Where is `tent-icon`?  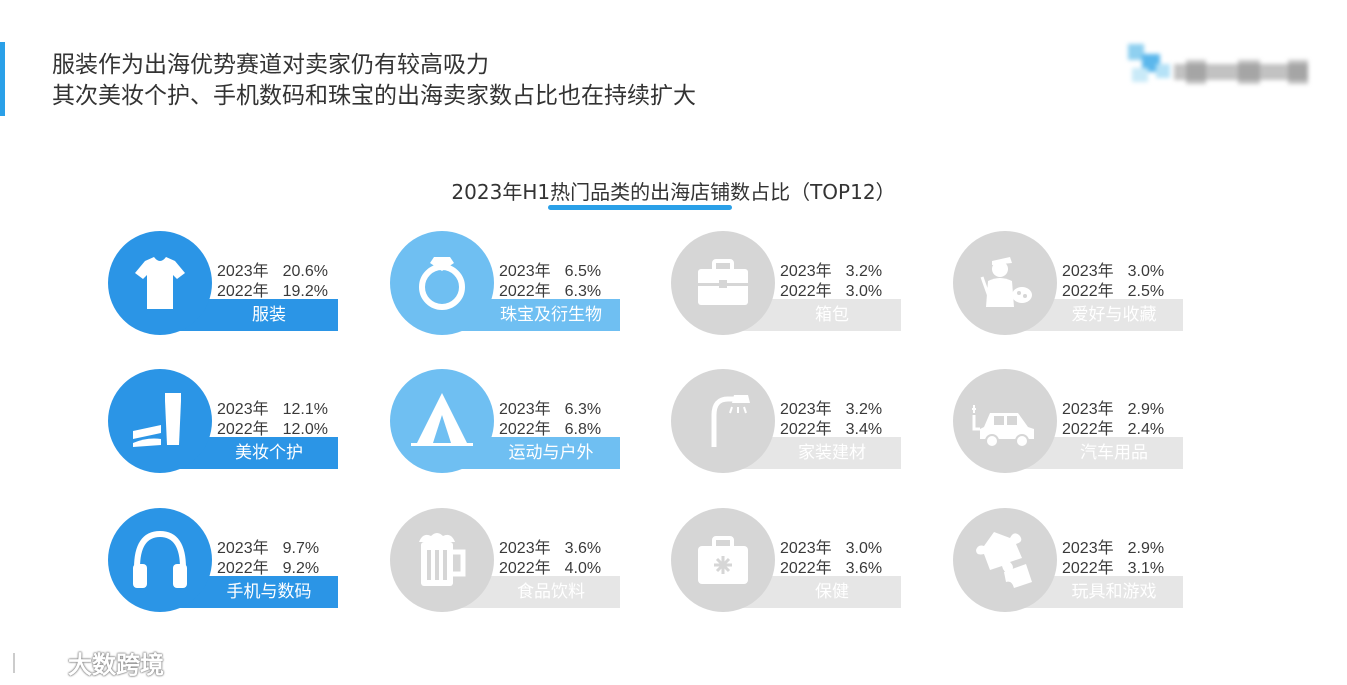 tent-icon is located at coordinates (442, 419).